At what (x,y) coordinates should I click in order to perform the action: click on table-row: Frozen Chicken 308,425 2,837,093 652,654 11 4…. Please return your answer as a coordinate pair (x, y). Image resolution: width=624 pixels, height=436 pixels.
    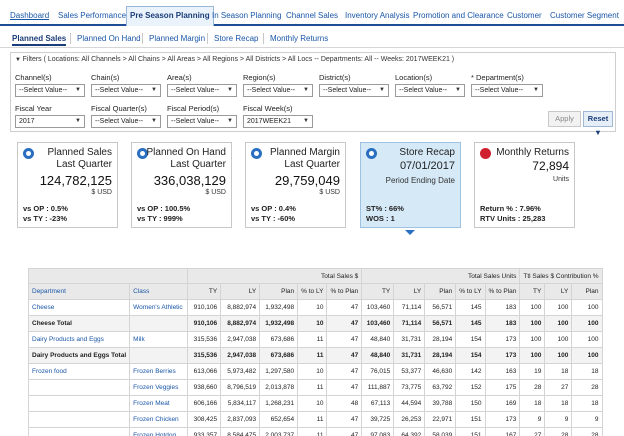
    Looking at the image, I should click on (315, 419).